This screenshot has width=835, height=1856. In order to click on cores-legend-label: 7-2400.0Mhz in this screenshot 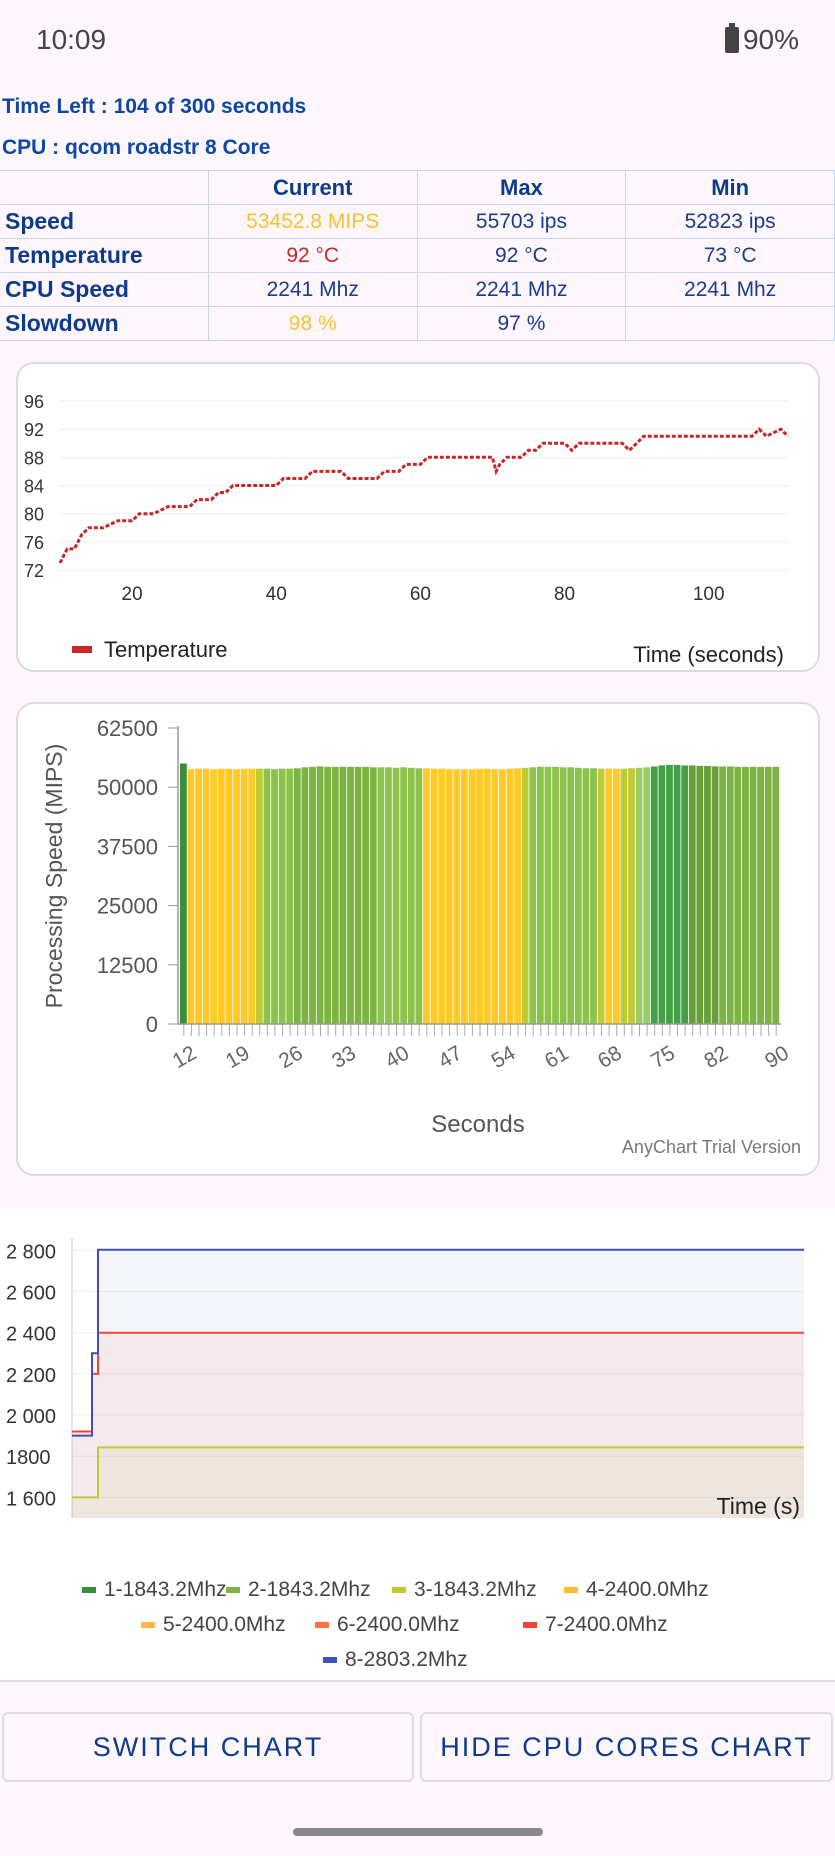, I will do `click(606, 1624)`.